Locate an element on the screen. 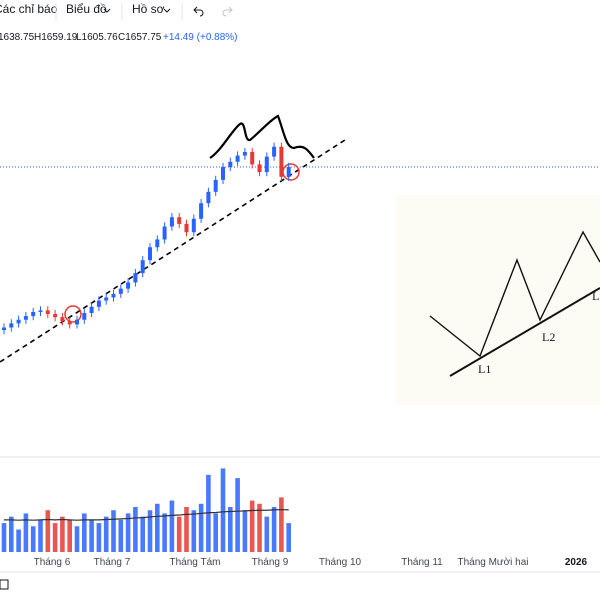  volume-pane is located at coordinates (146, 510).